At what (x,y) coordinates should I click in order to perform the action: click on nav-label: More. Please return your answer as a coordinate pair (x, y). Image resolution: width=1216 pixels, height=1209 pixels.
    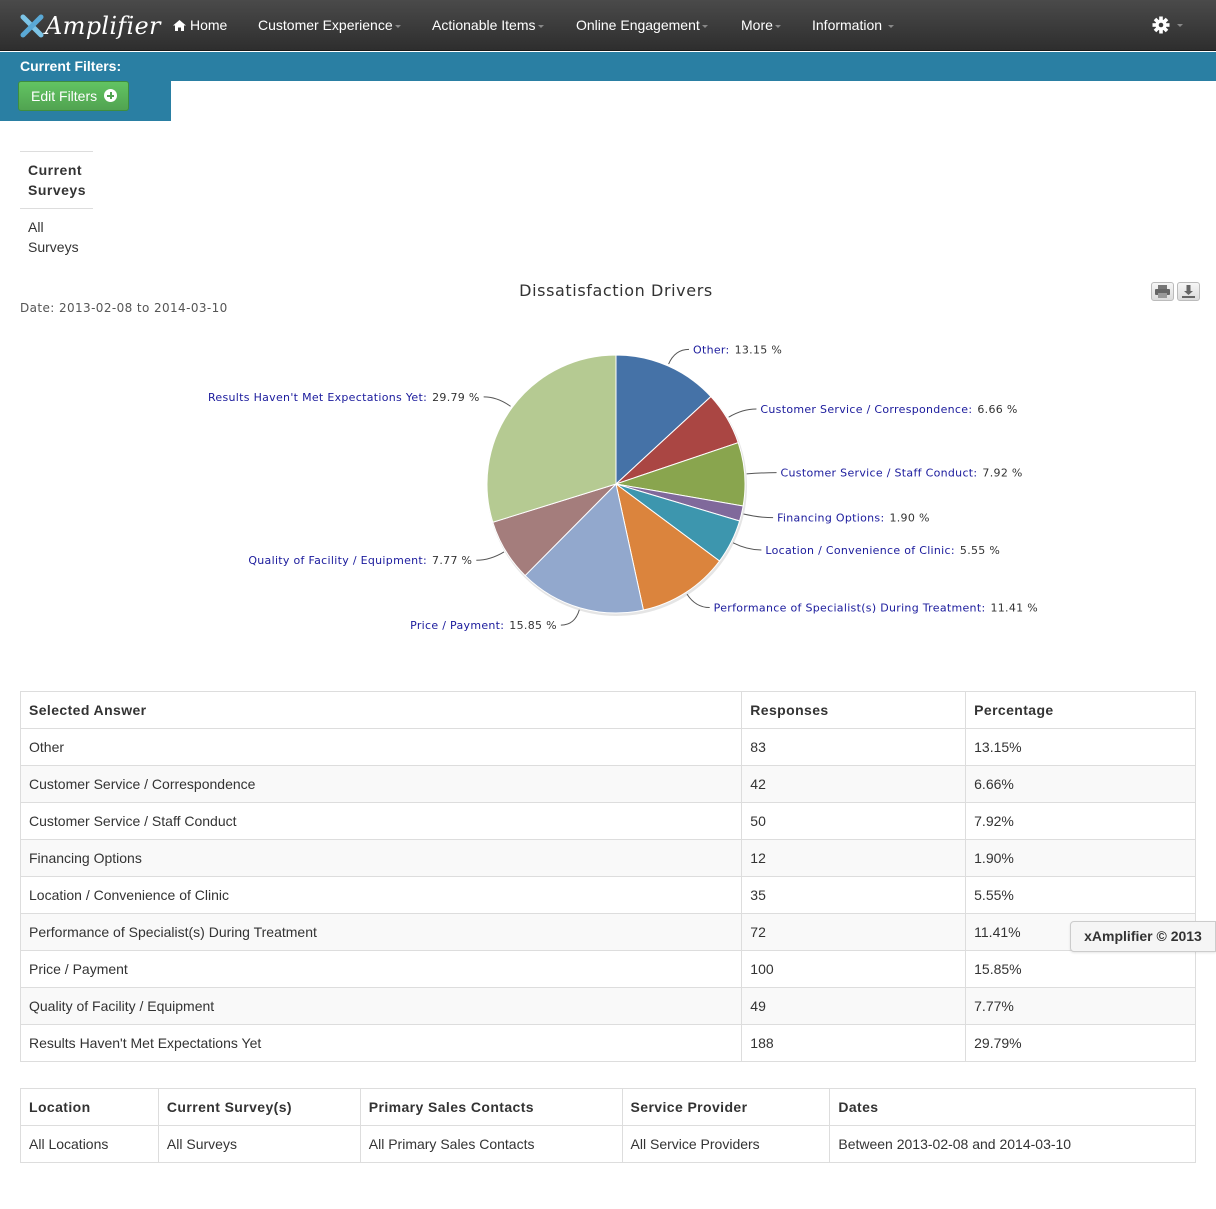
    Looking at the image, I should click on (757, 25).